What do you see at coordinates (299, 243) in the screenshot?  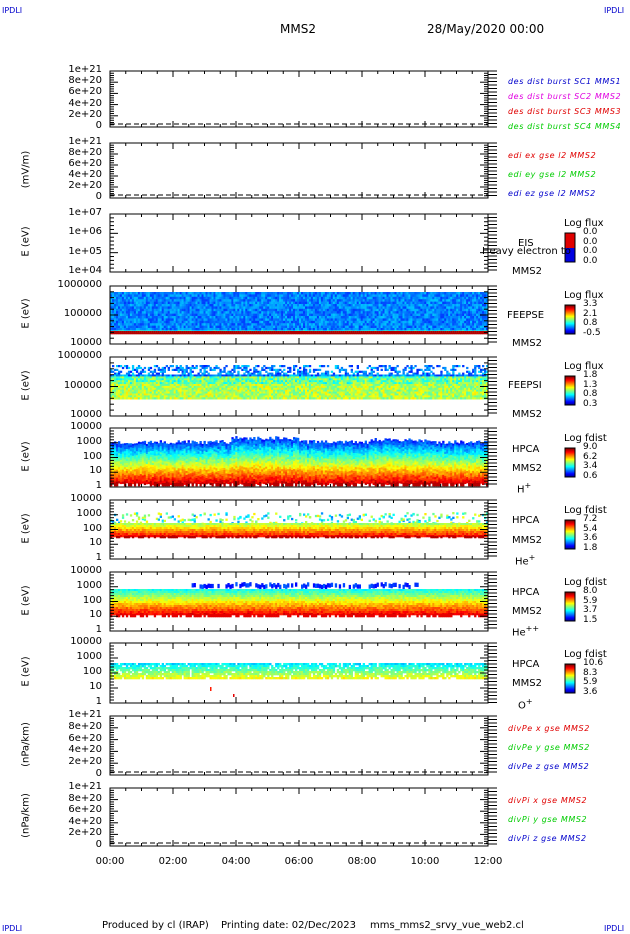 I see `panel-frame` at bounding box center [299, 243].